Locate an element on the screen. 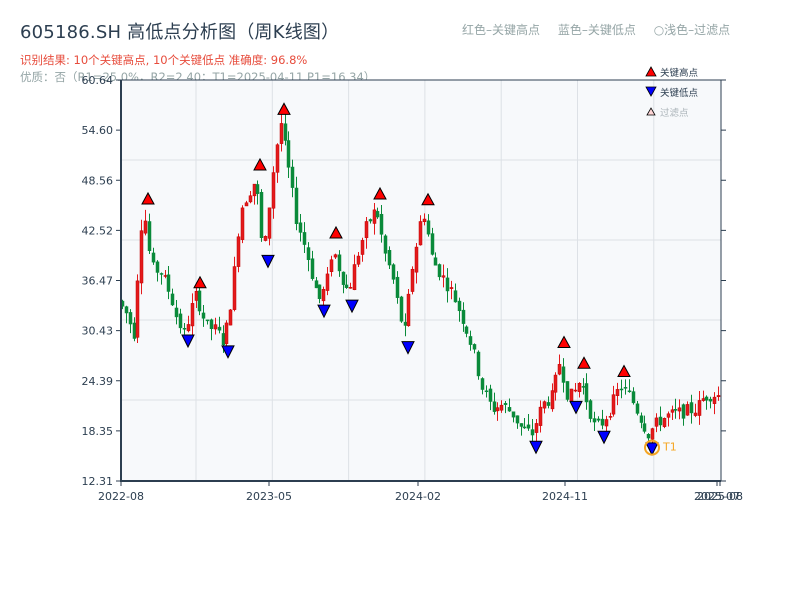 This screenshot has height=600, width=800. t1-annotation: T1 is located at coordinates (660, 447).